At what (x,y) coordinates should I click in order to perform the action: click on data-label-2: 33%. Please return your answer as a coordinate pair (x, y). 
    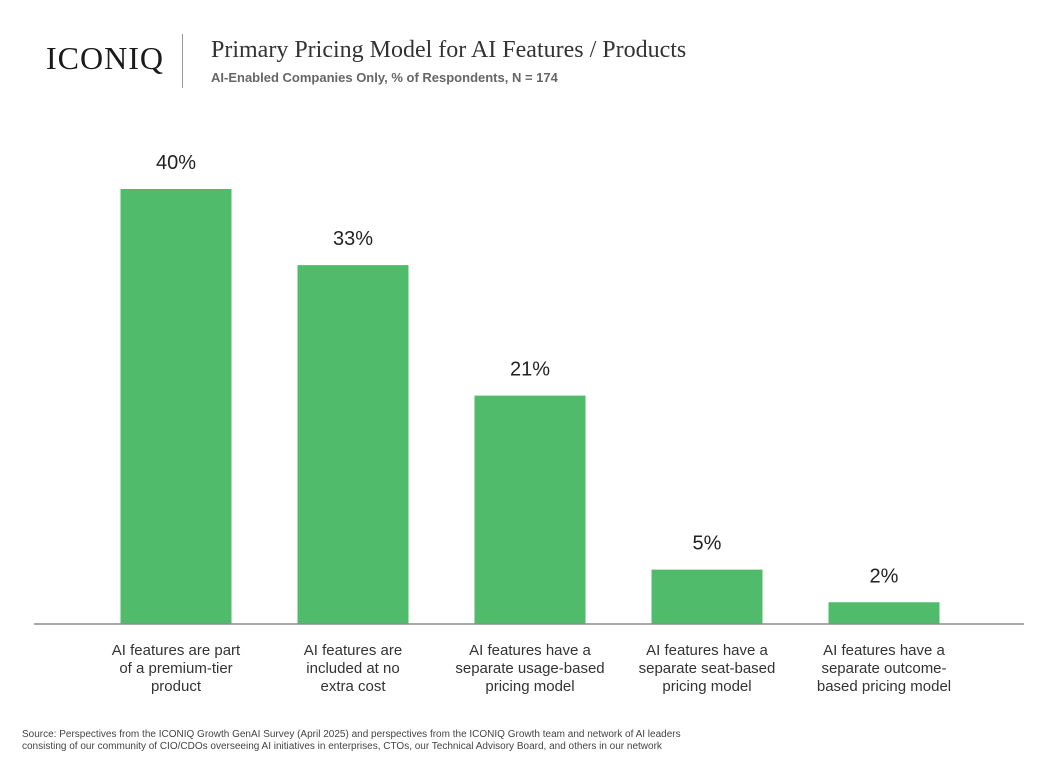
    Looking at the image, I should click on (353, 239).